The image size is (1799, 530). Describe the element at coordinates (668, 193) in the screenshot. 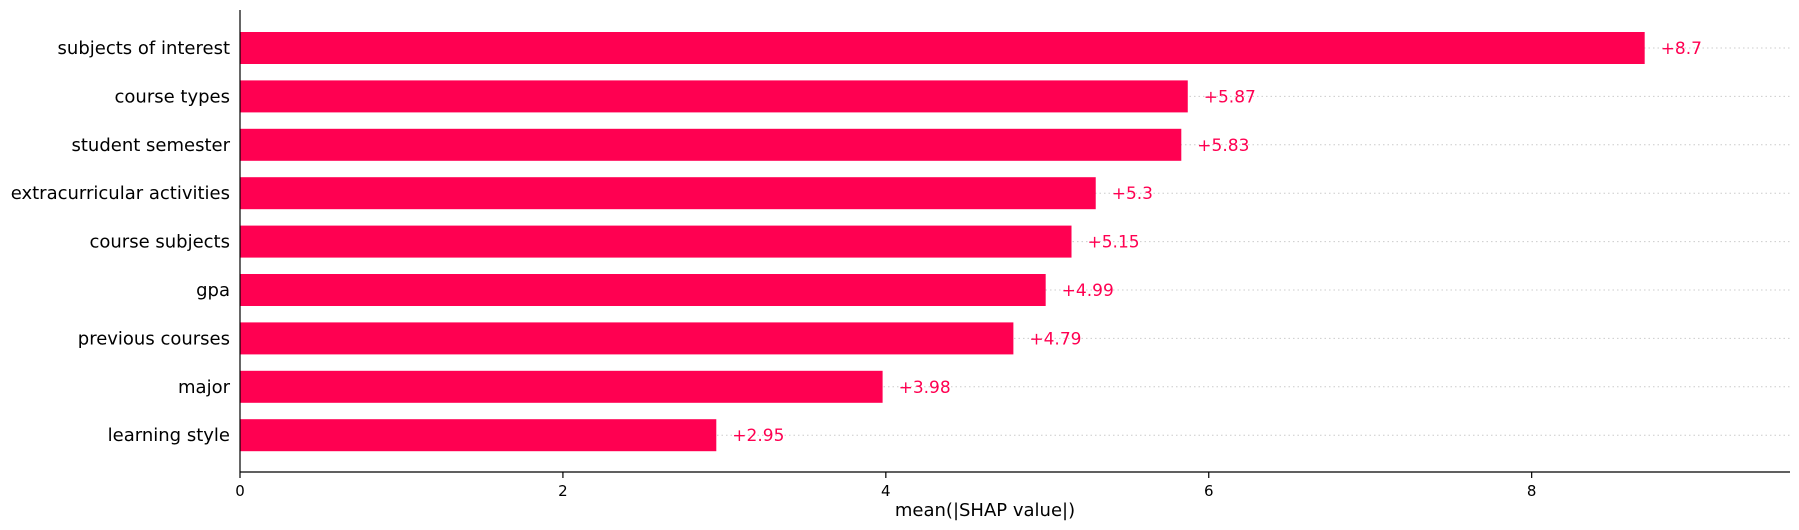

I see `bar-extracurricular-activities` at that location.